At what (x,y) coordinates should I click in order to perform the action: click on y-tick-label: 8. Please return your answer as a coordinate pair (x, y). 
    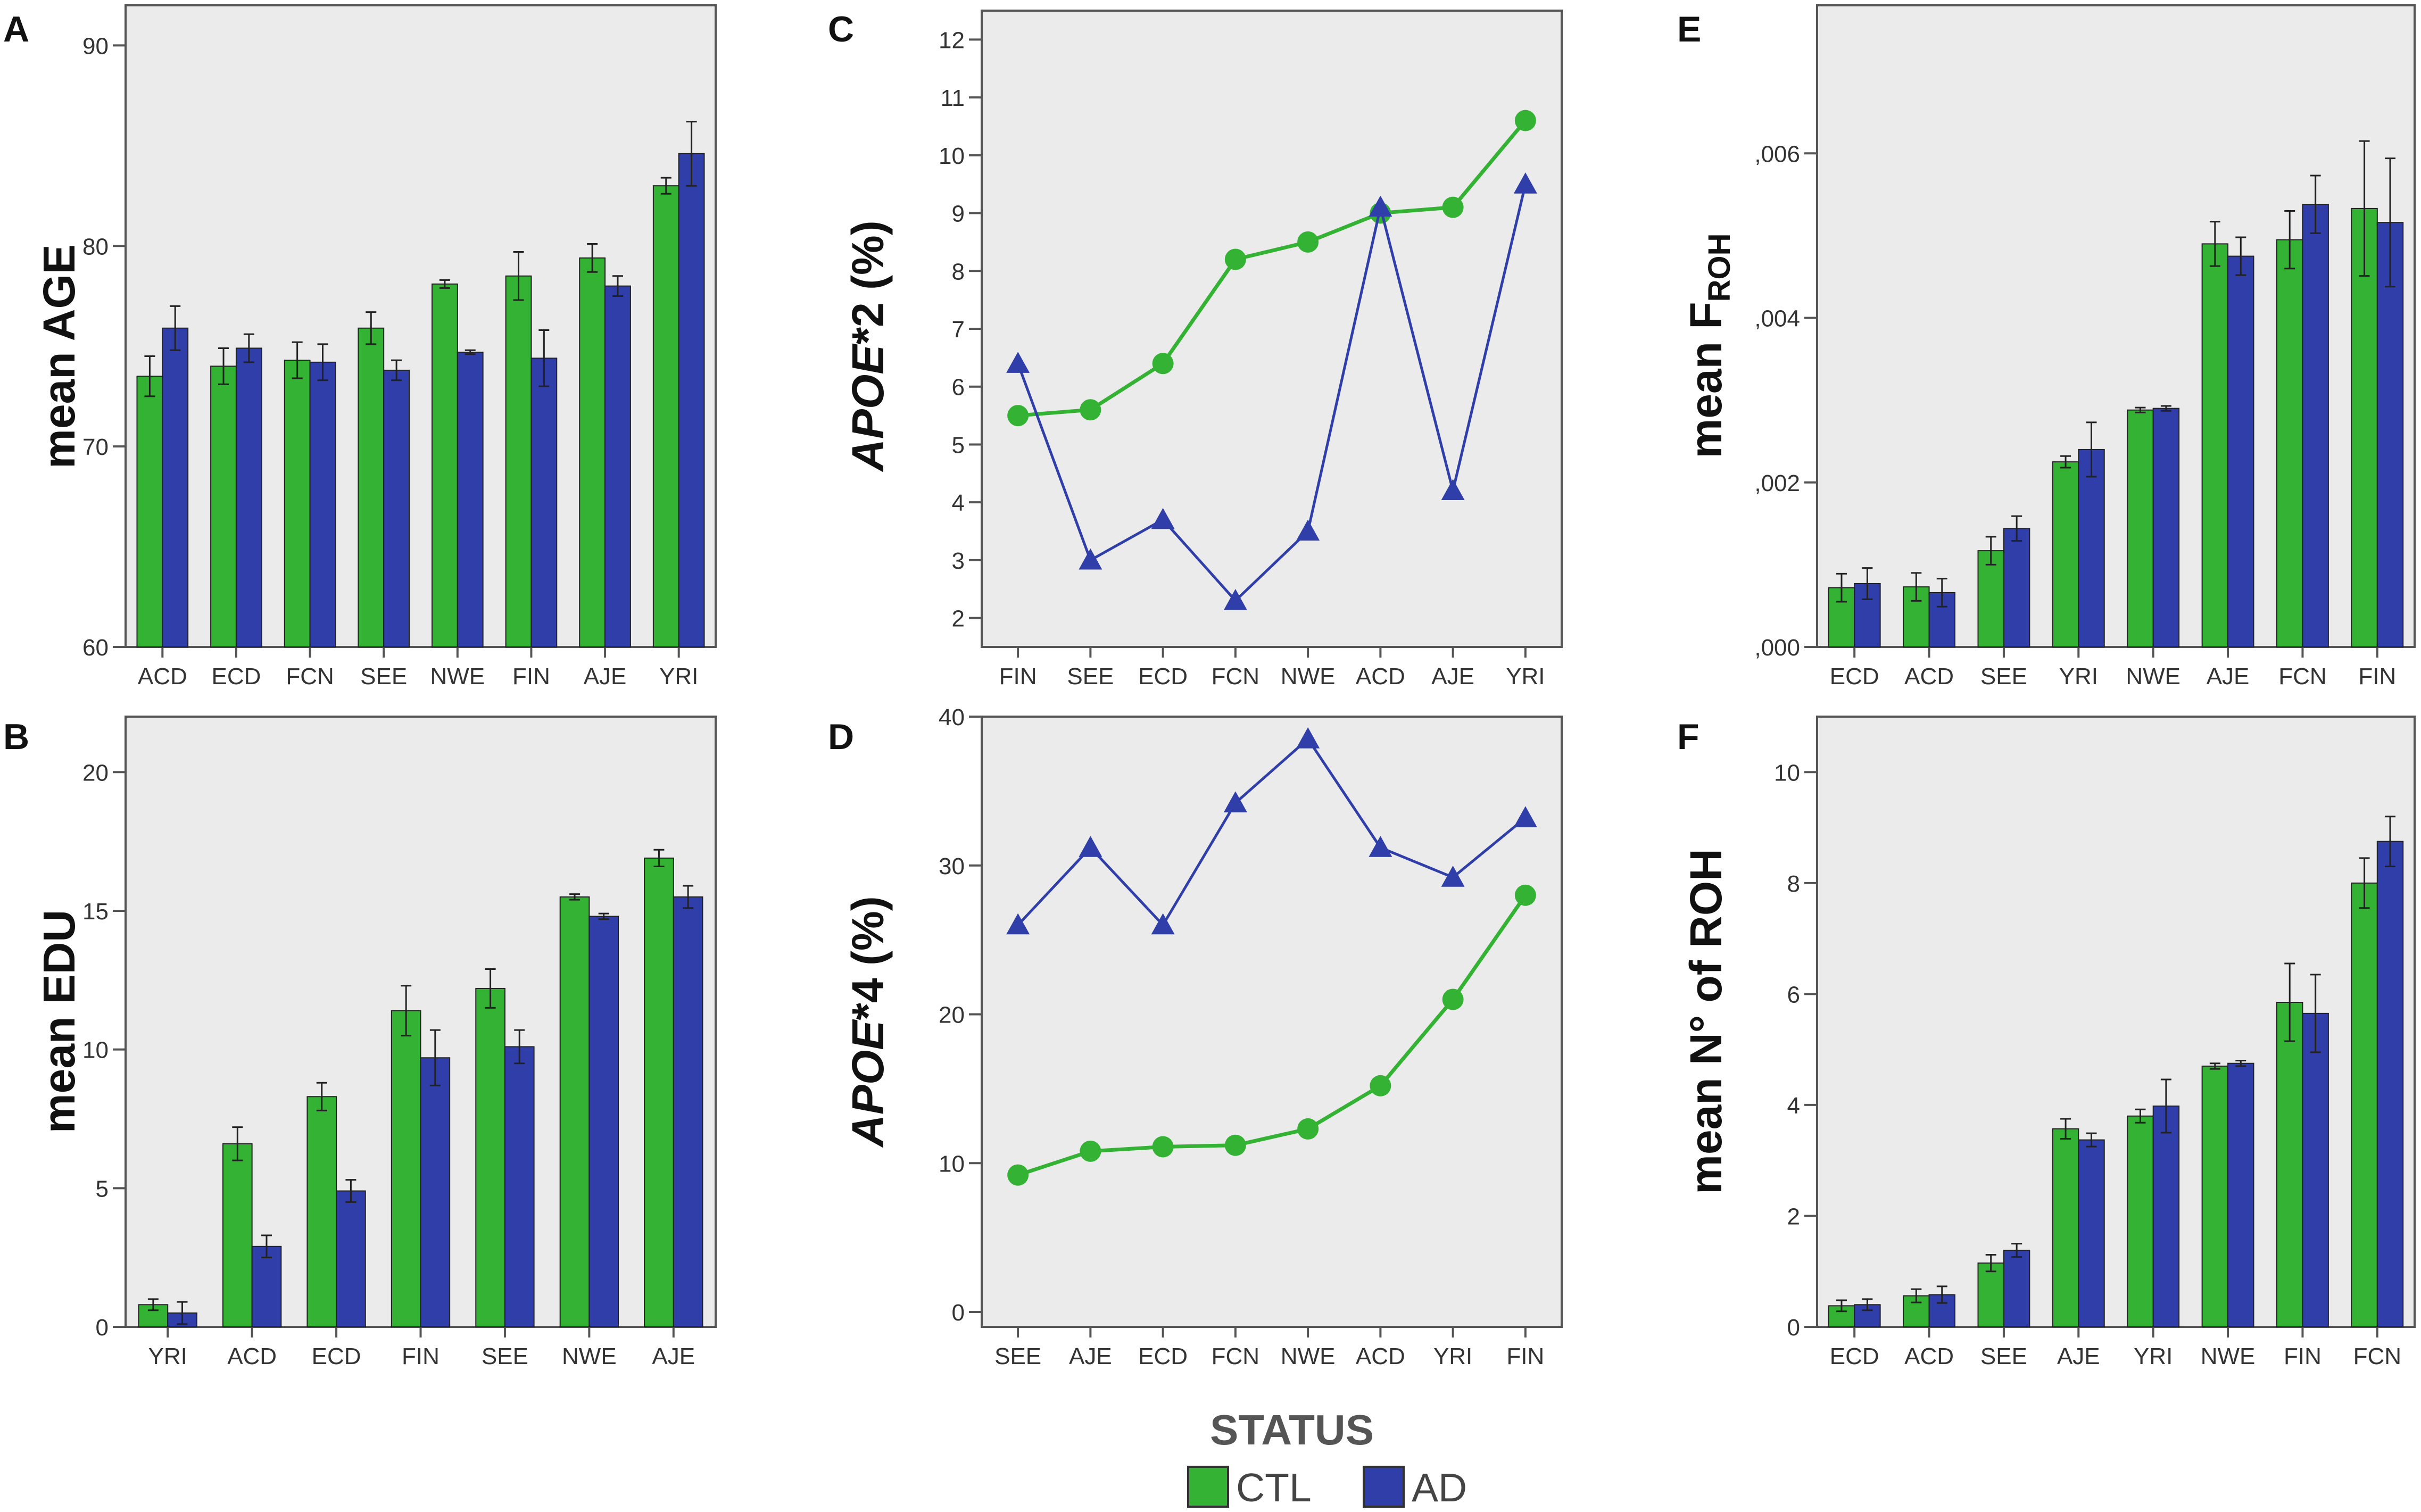
    Looking at the image, I should click on (958, 272).